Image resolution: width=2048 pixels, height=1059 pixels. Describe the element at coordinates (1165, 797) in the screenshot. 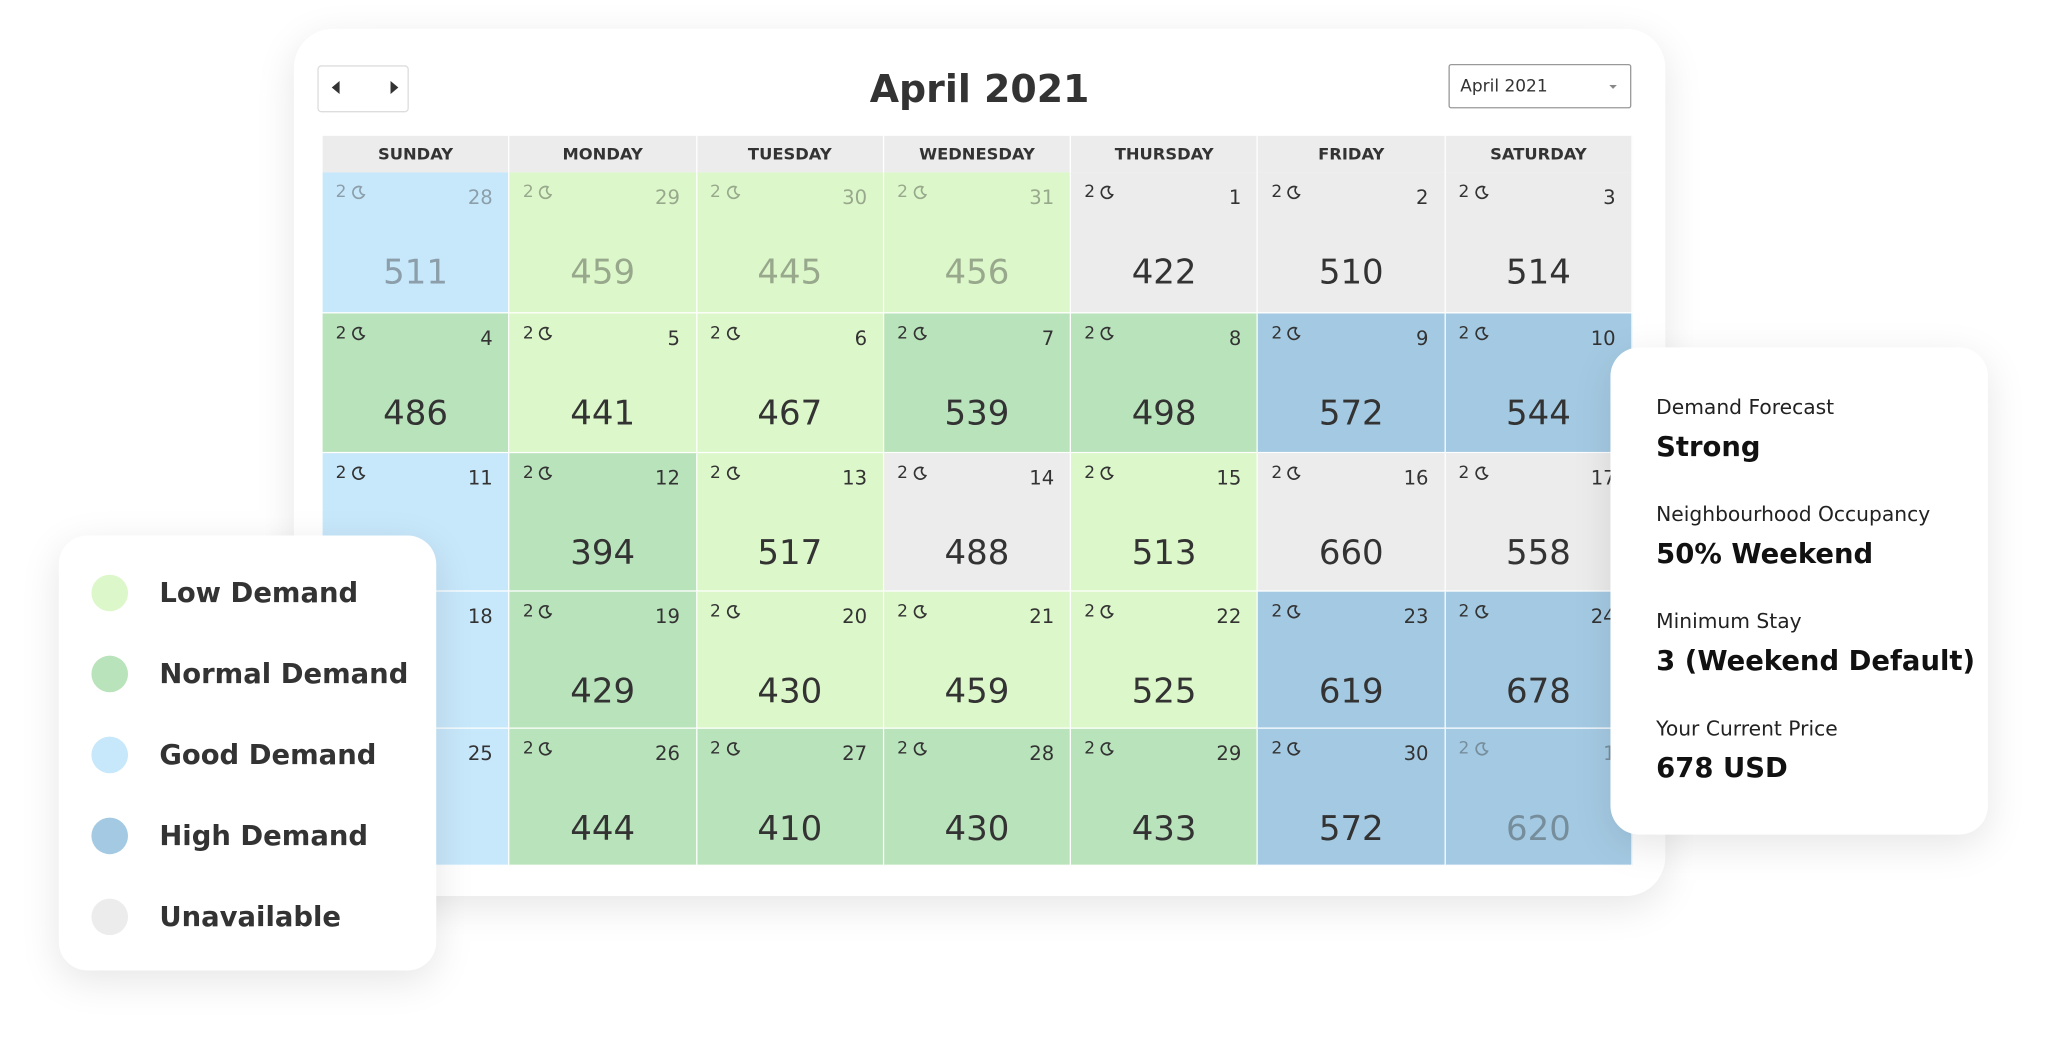

I see `day-cell: 2 29 433` at that location.